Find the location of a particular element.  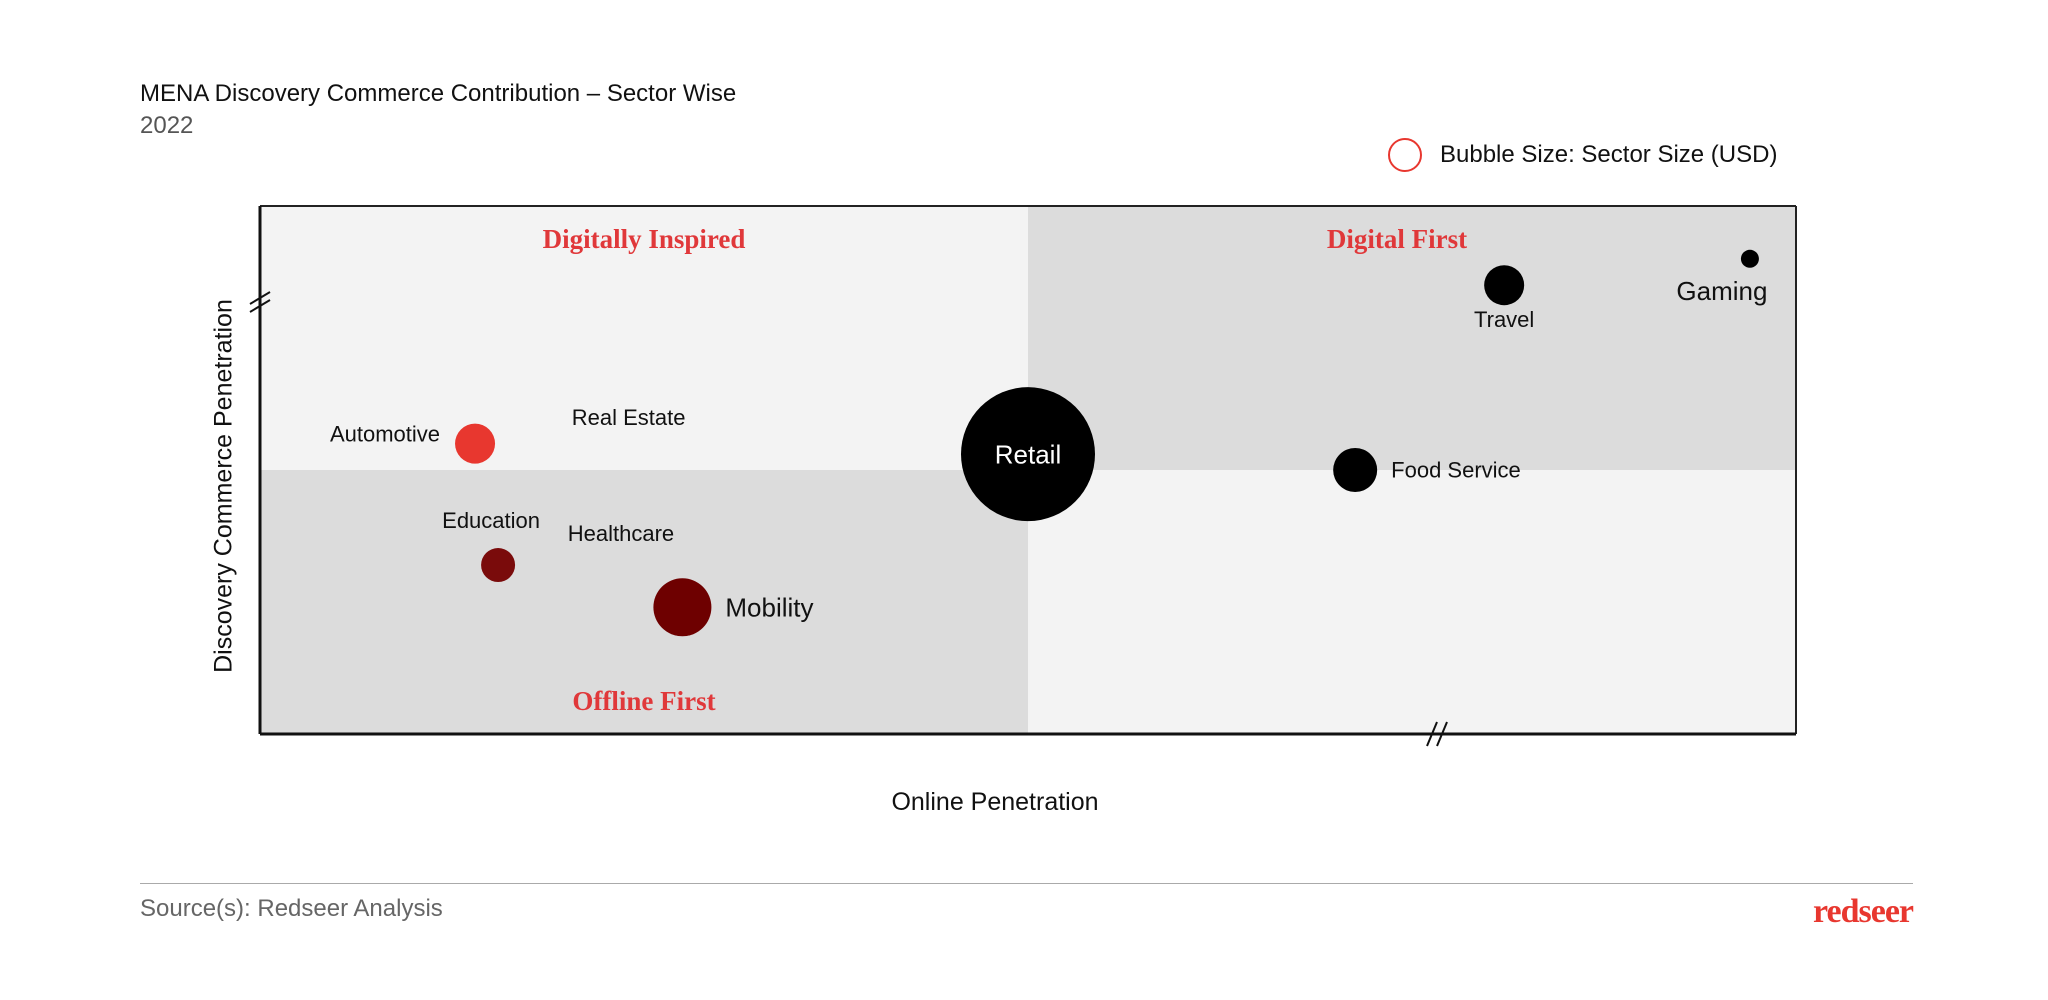

footer-divider is located at coordinates (1026, 883).